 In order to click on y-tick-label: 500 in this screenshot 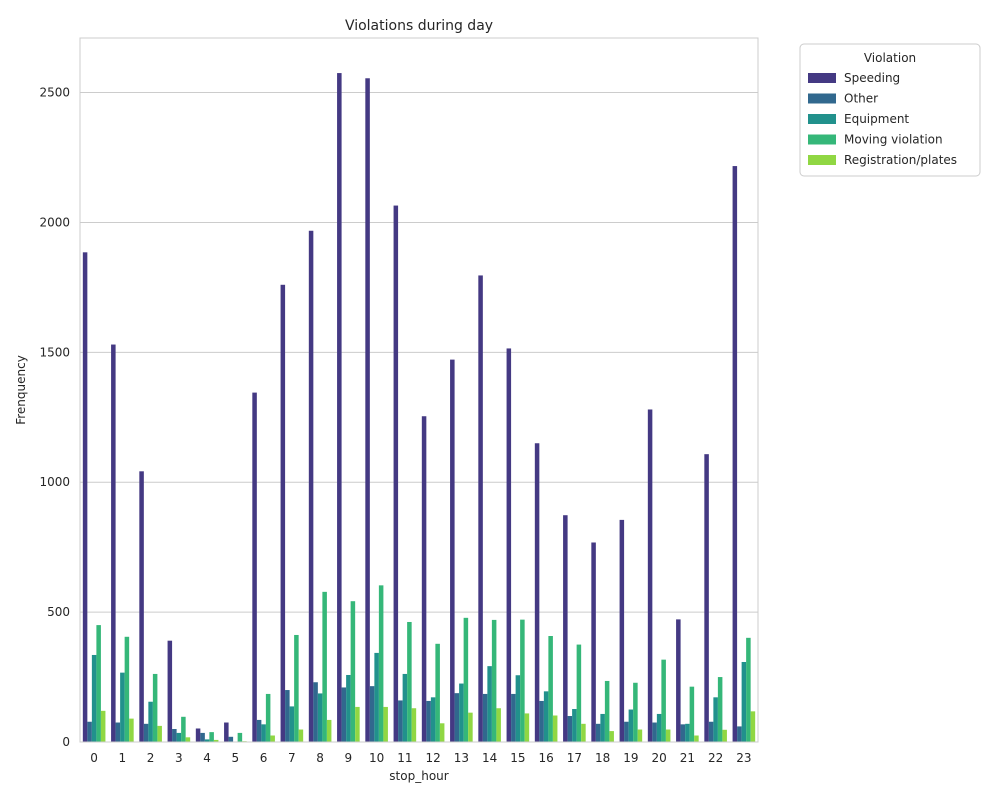, I will do `click(58, 612)`.